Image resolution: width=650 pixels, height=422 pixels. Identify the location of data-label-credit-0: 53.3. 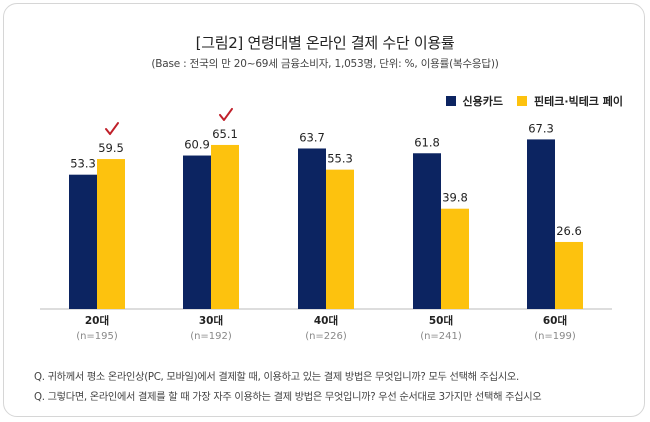
(83, 164).